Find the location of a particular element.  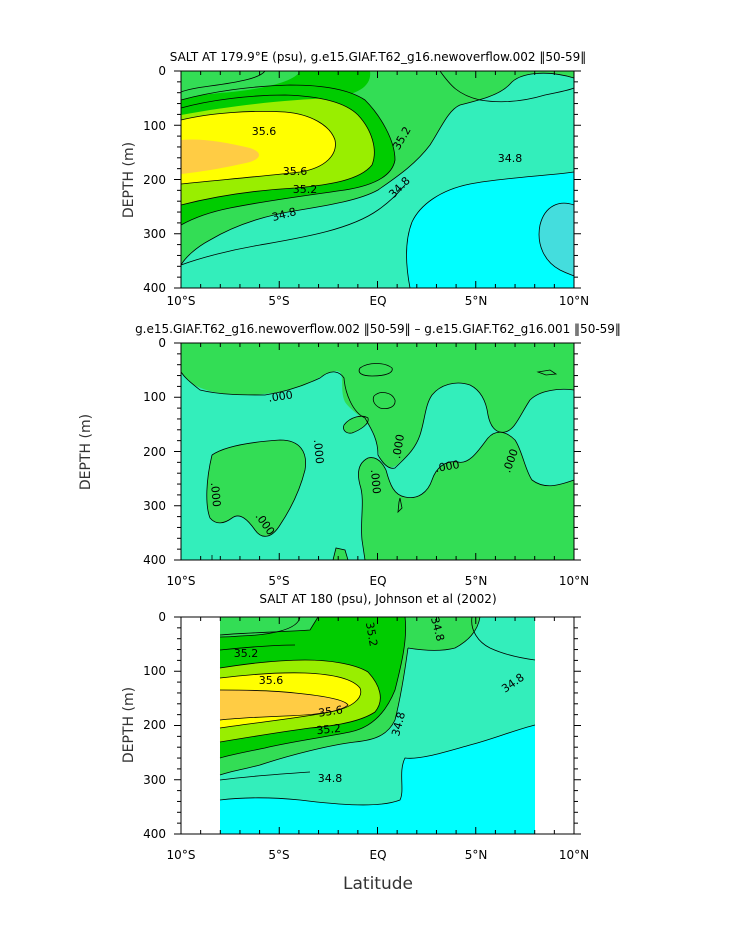

panel-3-contour-lines is located at coordinates (377, 711).